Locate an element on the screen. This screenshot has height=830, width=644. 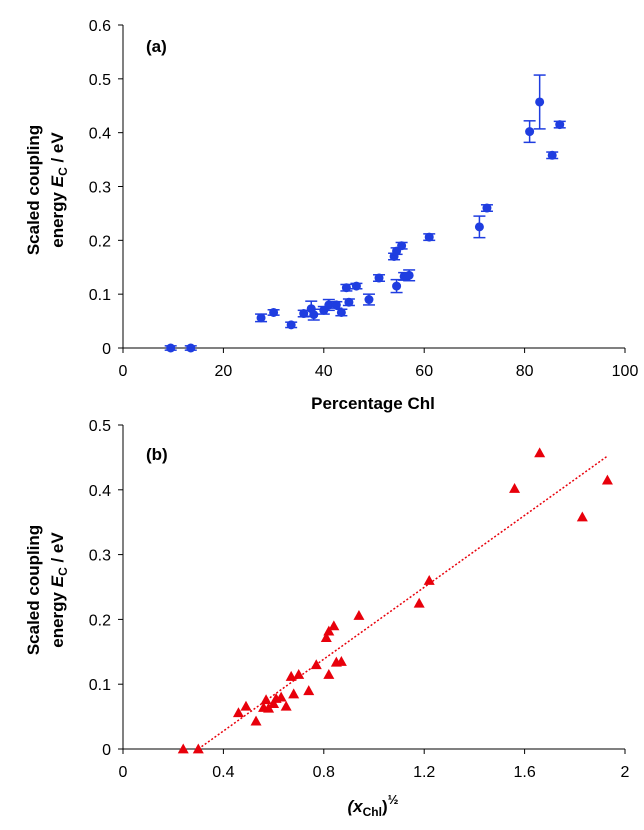
y-axis-title-b: Scaled coupling energy EC / eV is located at coordinates (47, 590).